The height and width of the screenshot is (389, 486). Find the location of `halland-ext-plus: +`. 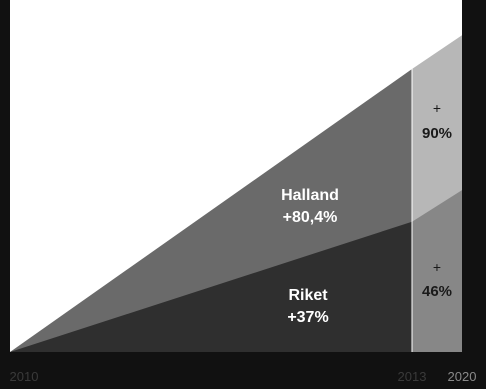

halland-ext-plus: + is located at coordinates (437, 108).